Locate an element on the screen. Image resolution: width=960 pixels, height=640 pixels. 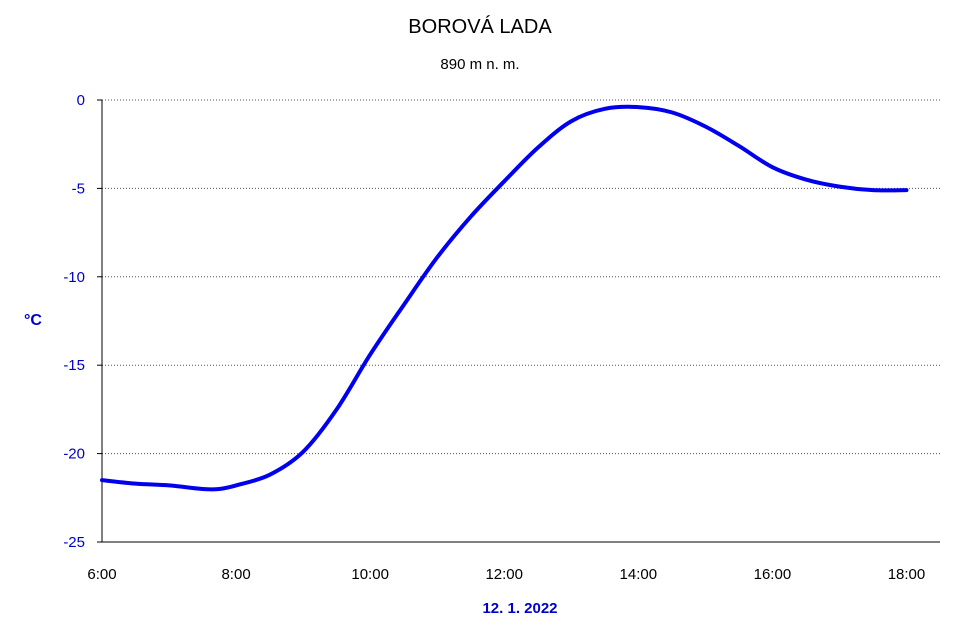
x-tick-label: 14:00 is located at coordinates (639, 574).